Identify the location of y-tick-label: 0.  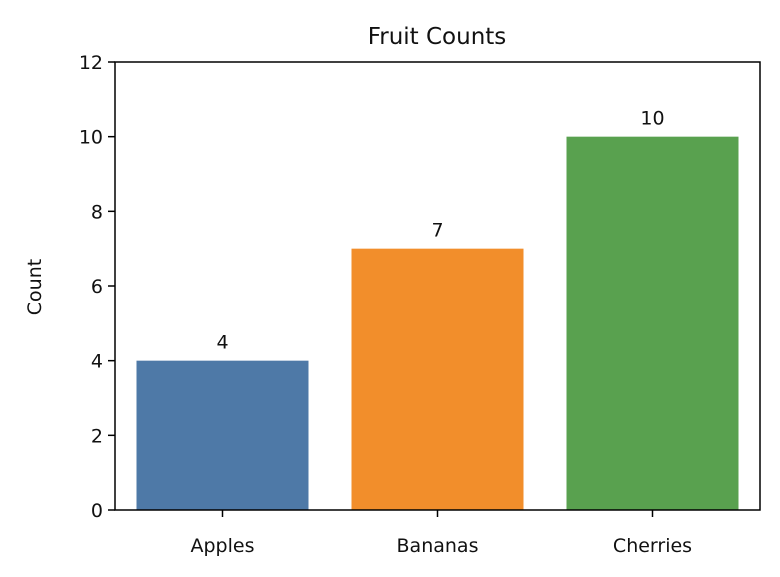
(97, 511).